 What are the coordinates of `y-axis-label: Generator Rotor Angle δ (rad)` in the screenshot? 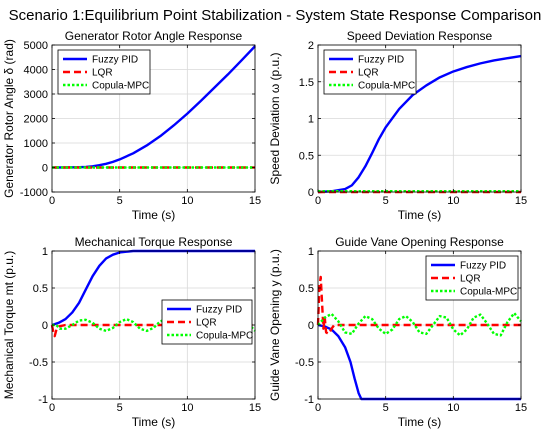 It's located at (9, 118).